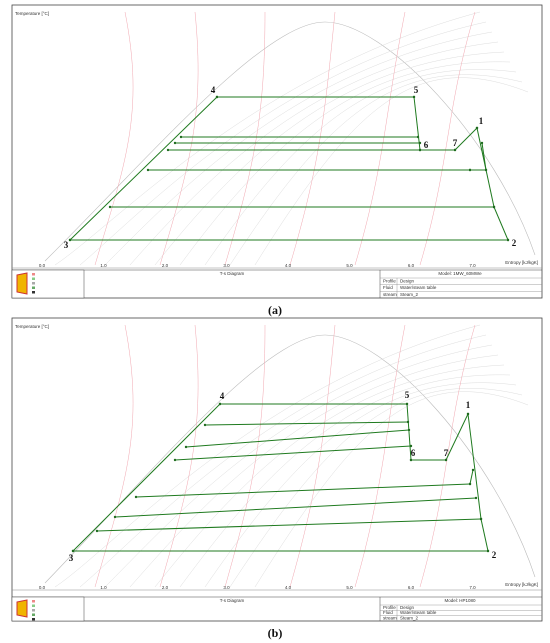  I want to click on x-tick-label: 5.0, so click(349, 265).